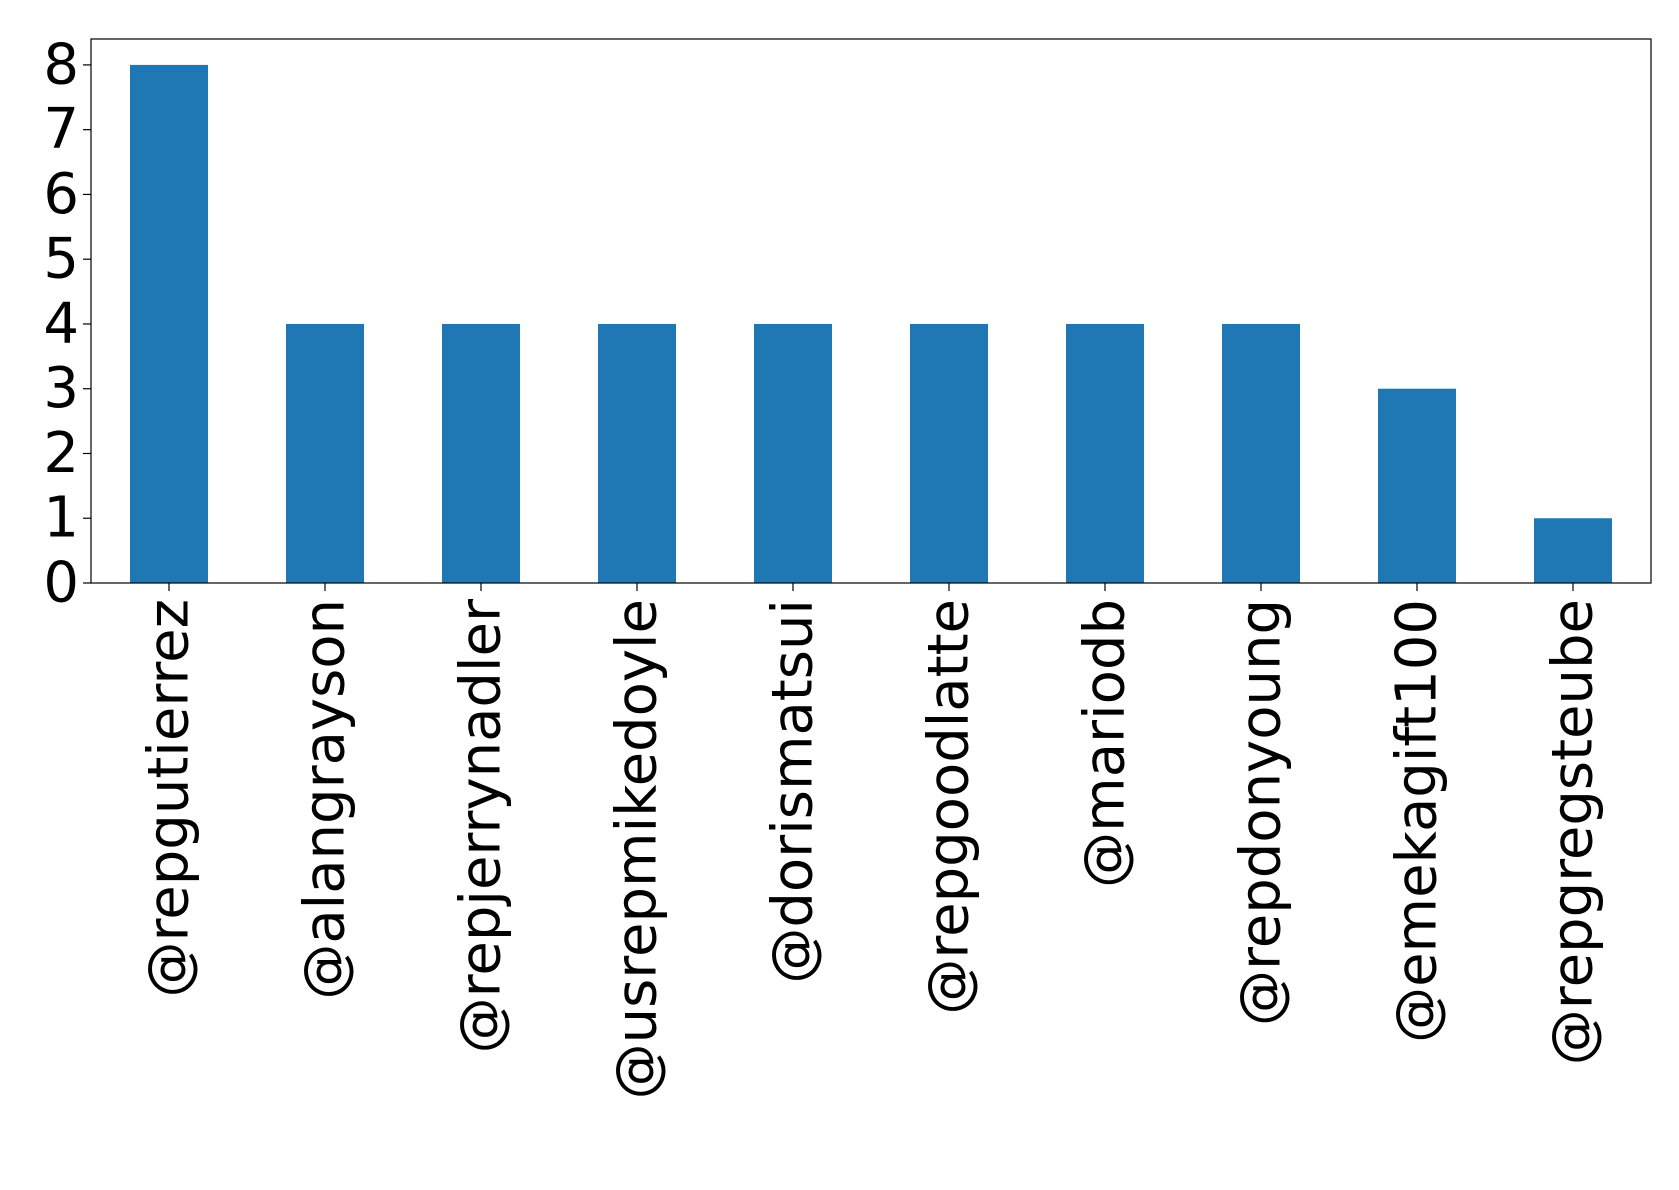 This screenshot has width=1679, height=1190. Describe the element at coordinates (1261, 812) in the screenshot. I see `x-tick-label: @repdonyoung` at that location.